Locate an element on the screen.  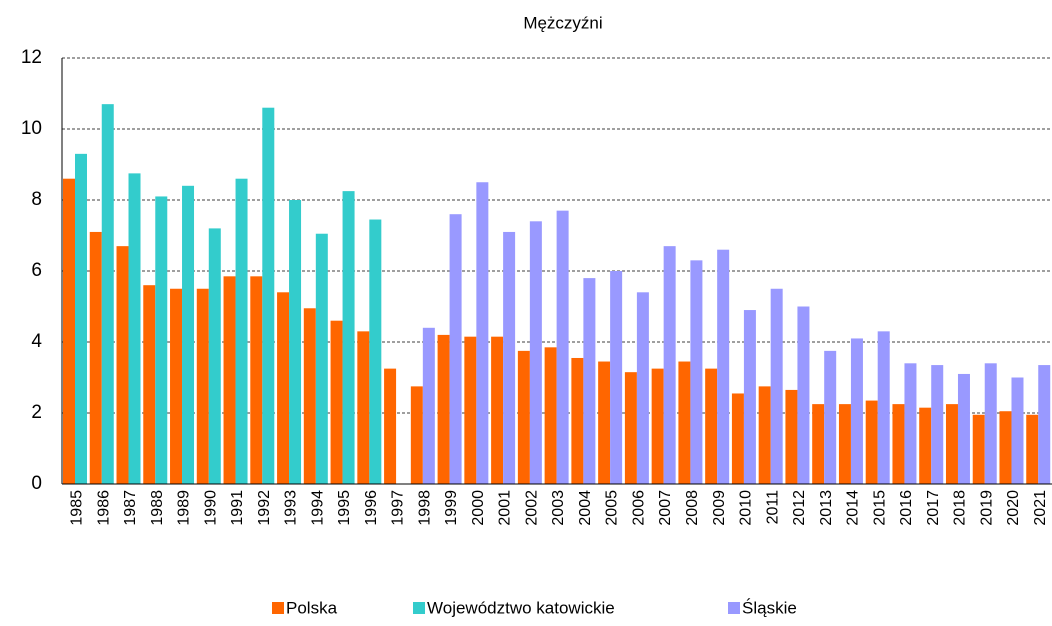
x-tick-label: 2002 is located at coordinates (531, 508).